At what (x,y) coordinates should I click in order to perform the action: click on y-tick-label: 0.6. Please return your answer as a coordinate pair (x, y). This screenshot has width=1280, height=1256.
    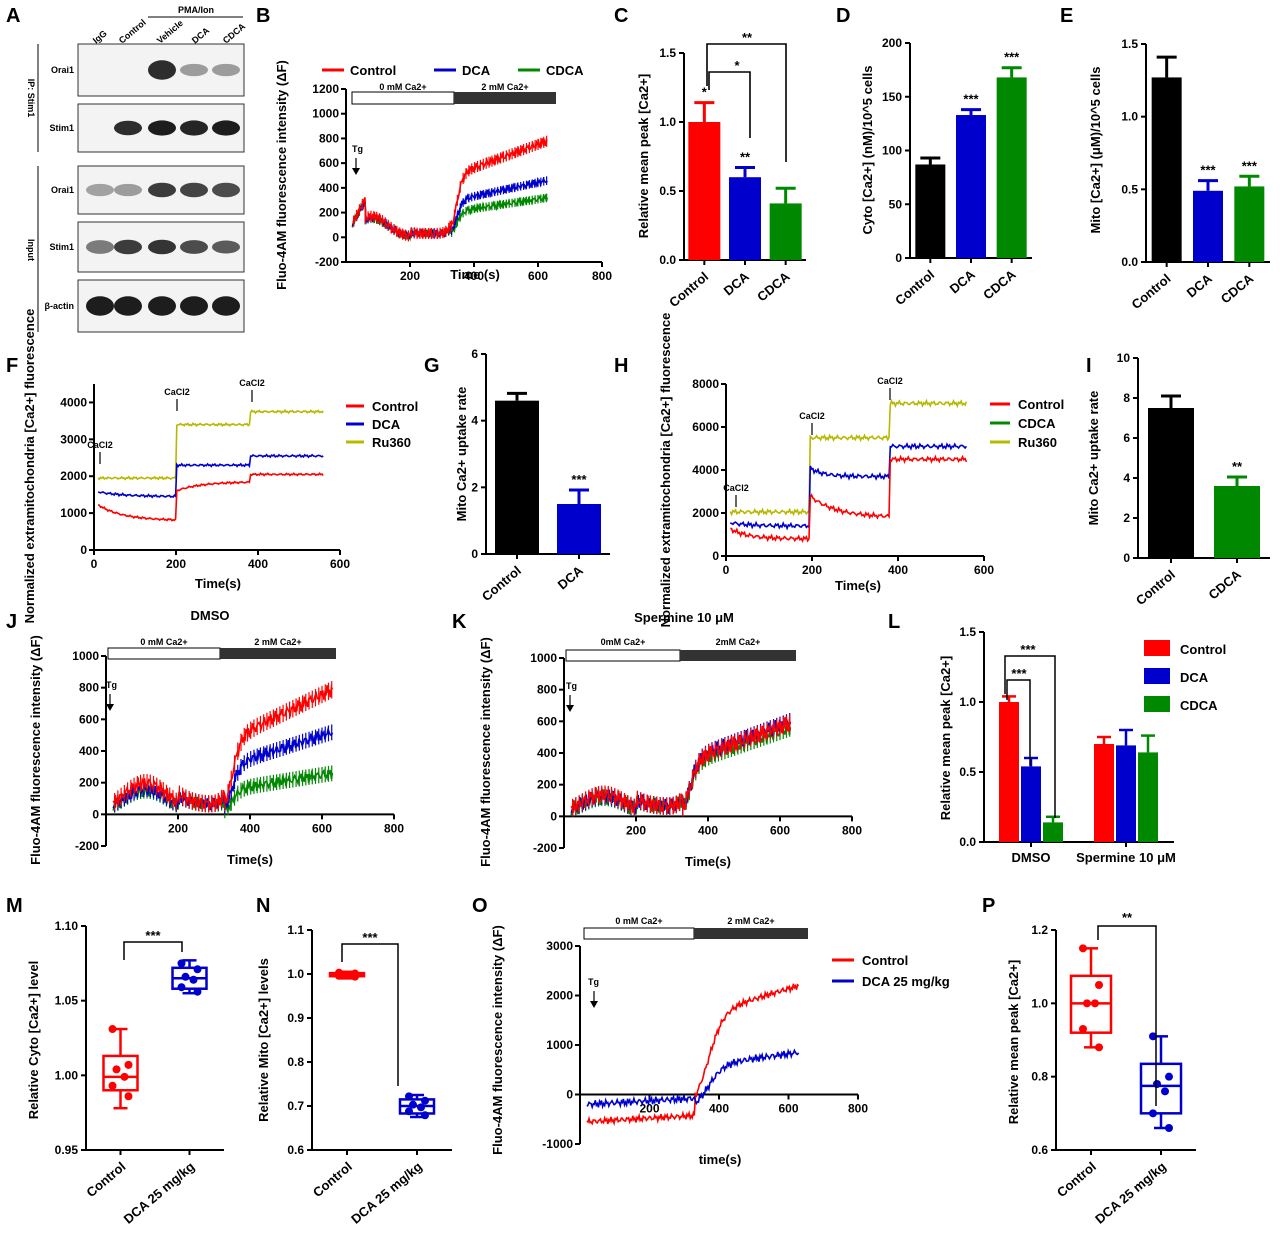
    Looking at the image, I should click on (1039, 1150).